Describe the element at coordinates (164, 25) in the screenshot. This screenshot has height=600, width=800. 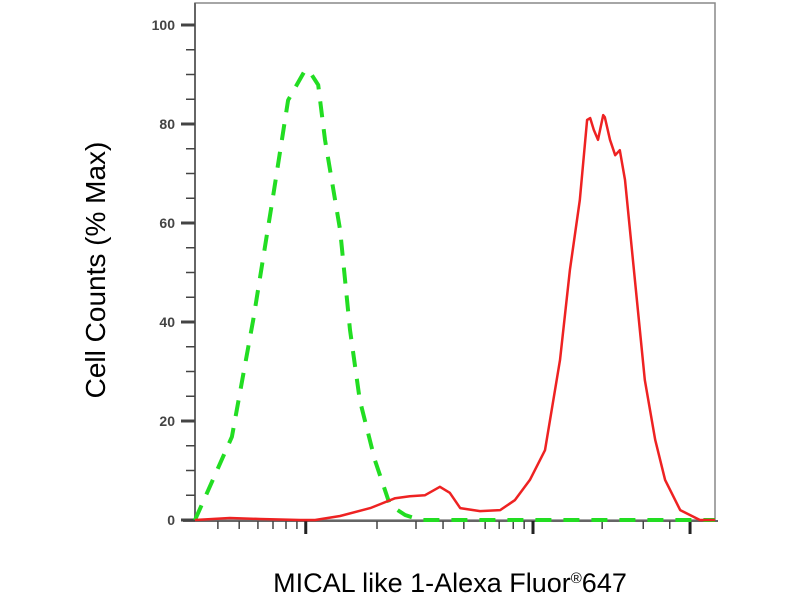
I see `y-tick-label: 100` at that location.